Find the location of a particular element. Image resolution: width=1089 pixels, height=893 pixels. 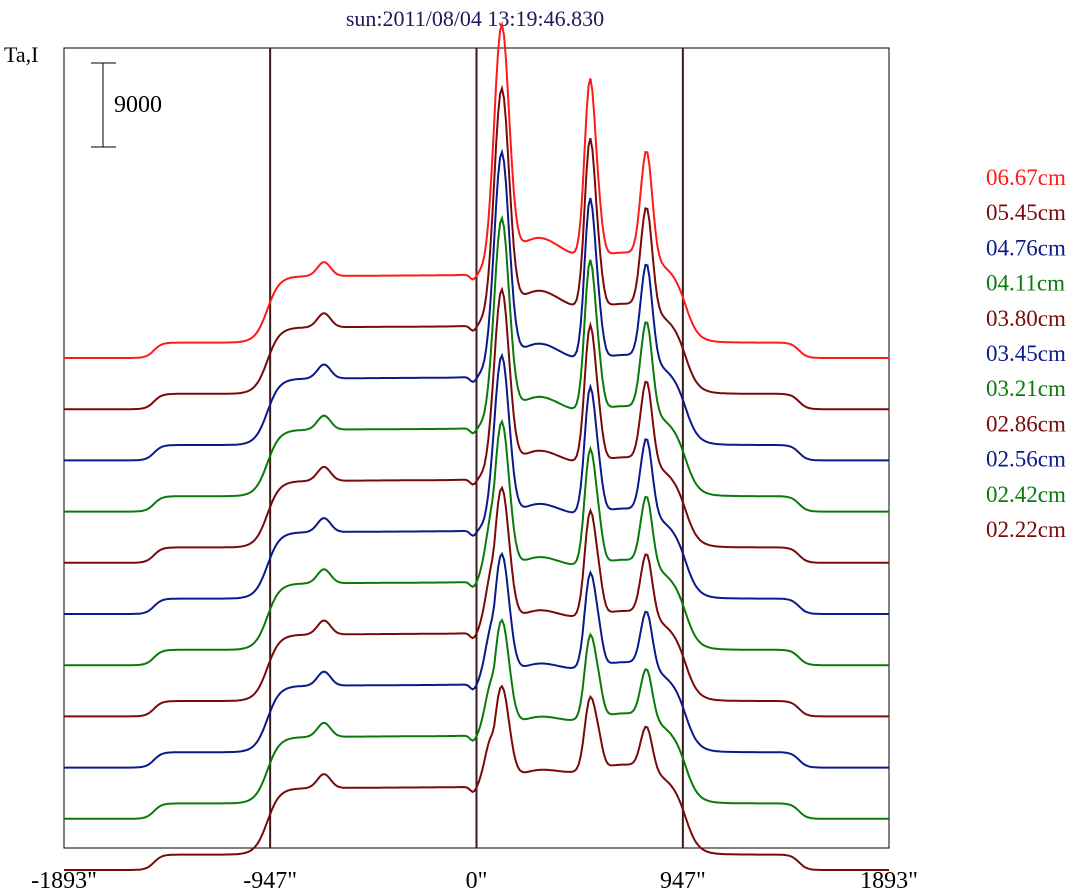

x-tick-label: 1893" is located at coordinates (889, 880).